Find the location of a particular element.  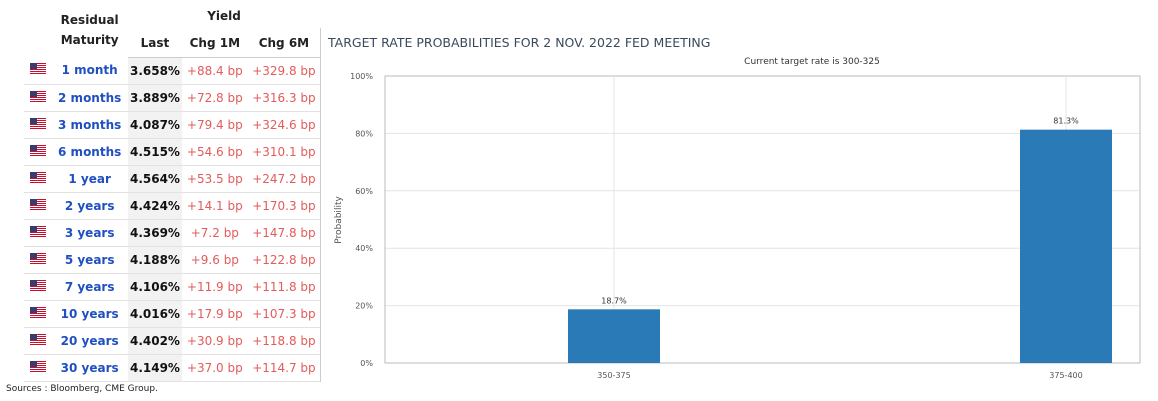

change-6m: +147.8 bp is located at coordinates (283, 233).